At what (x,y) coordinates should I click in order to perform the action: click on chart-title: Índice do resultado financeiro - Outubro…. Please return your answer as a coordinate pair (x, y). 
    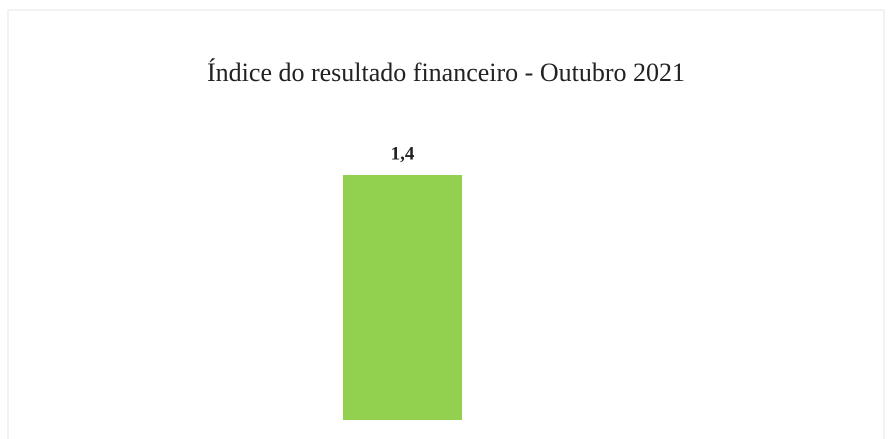
    Looking at the image, I should click on (446, 72).